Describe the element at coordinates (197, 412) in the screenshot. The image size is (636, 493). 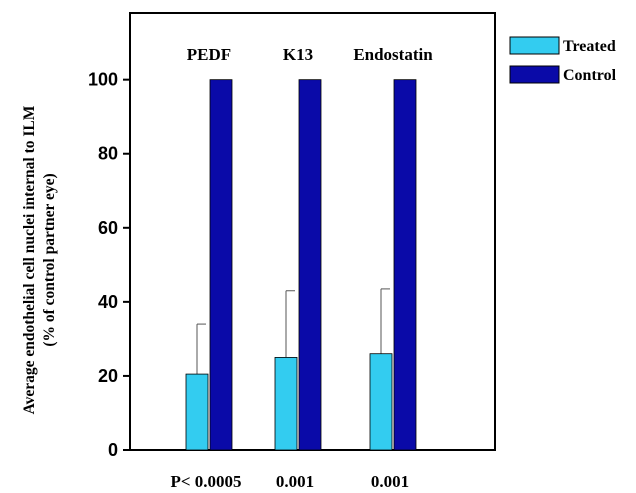
I see `bar-treated-pedf` at that location.